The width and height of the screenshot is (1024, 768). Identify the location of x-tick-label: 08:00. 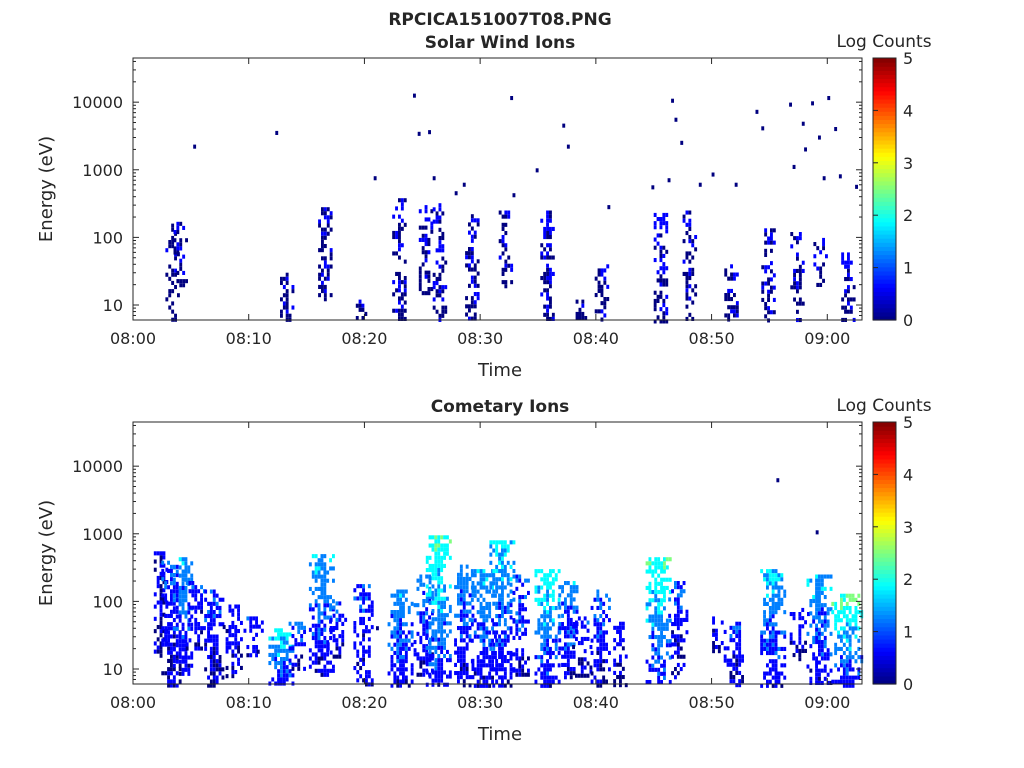
(133, 338).